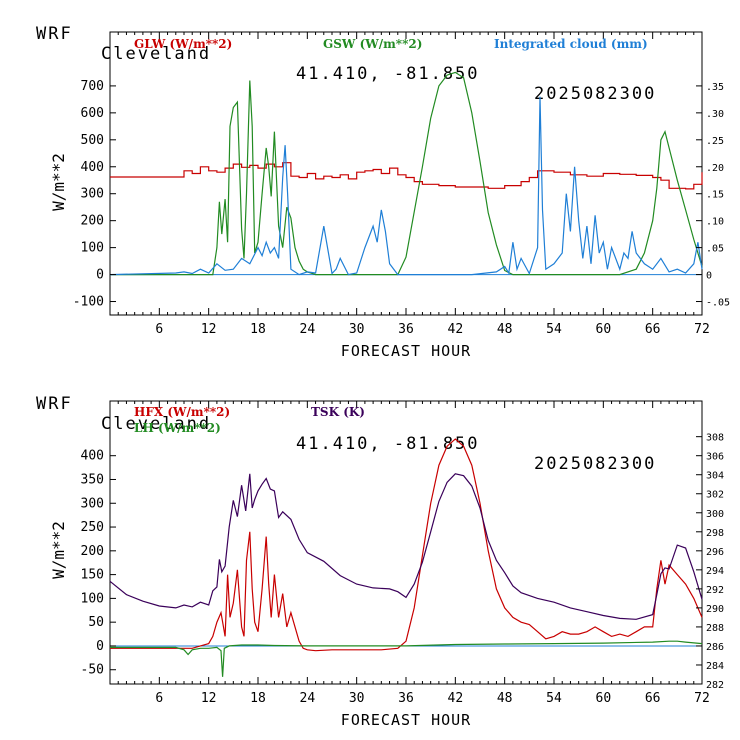  Describe the element at coordinates (715, 476) in the screenshot. I see `bottom-y2-tick-label: 304` at that location.